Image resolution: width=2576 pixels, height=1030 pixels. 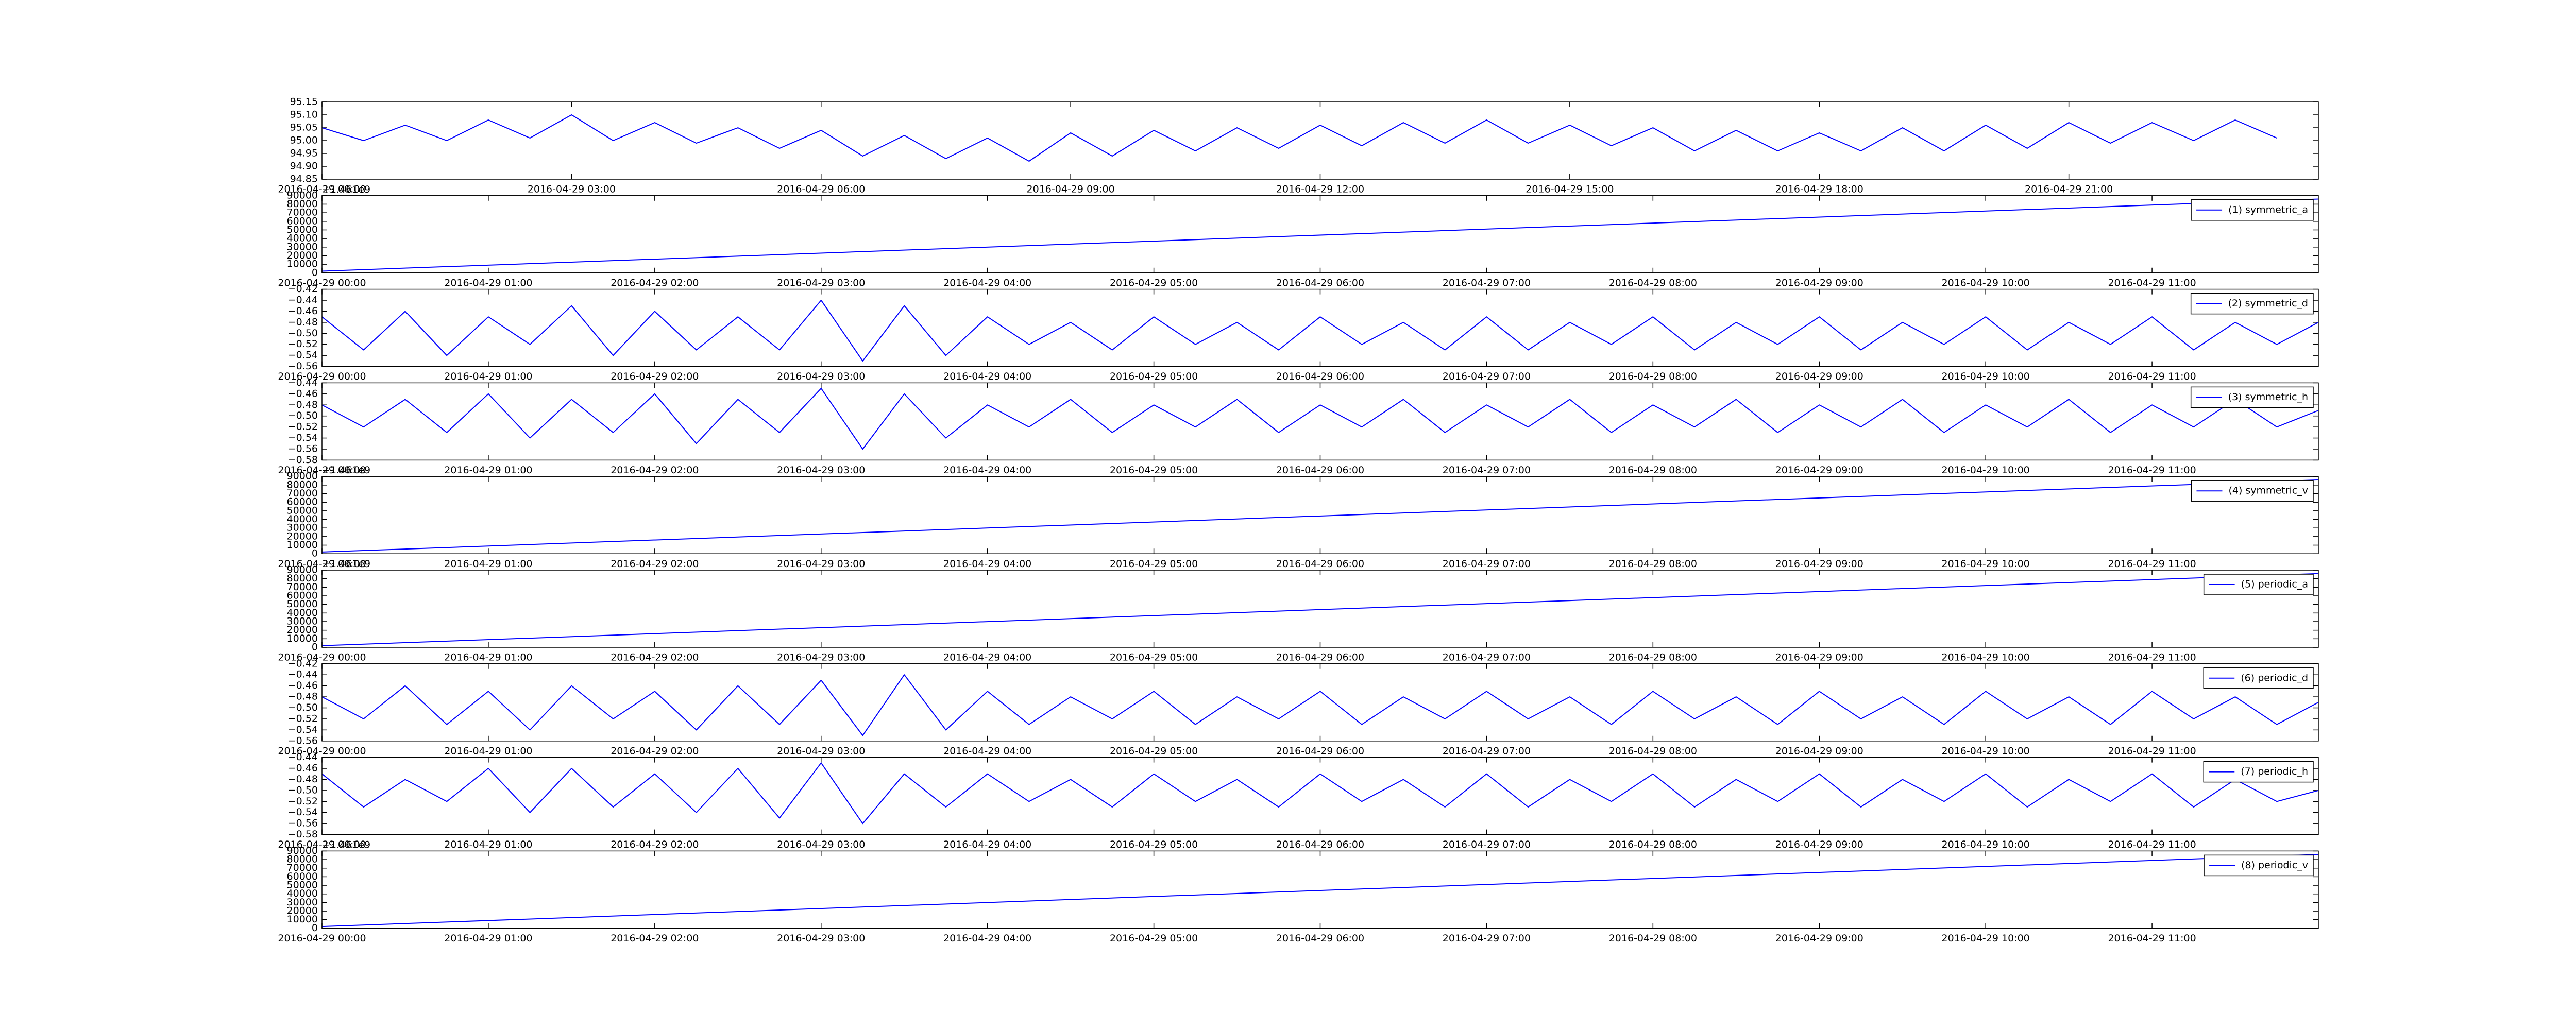 I want to click on y-tick-label: 70000, so click(x=302, y=867).